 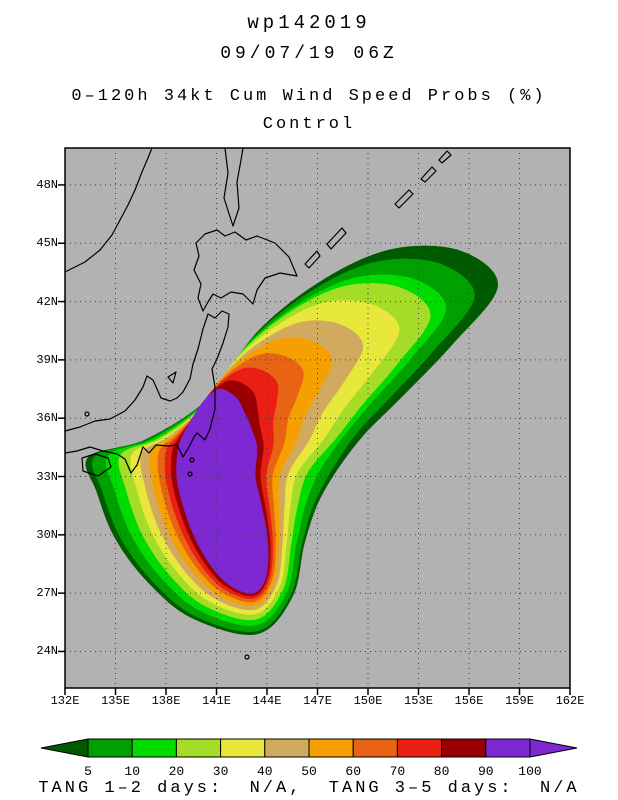 What do you see at coordinates (47, 476) in the screenshot?
I see `lat-tick-label: 33N` at bounding box center [47, 476].